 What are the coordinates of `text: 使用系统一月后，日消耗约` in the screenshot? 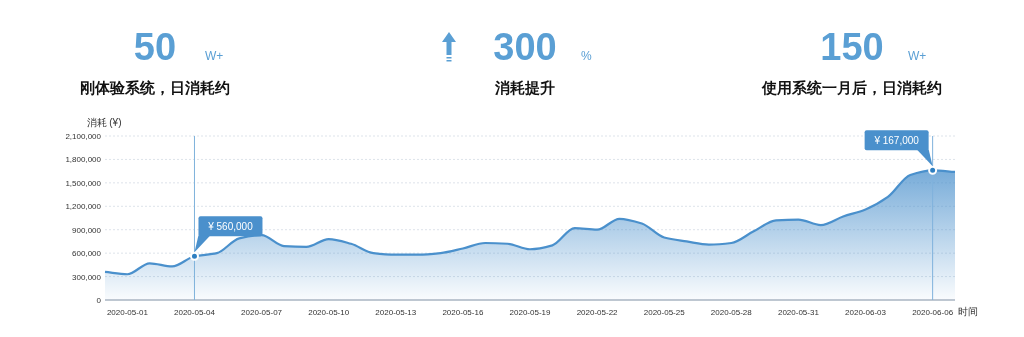 It's located at (851, 87).